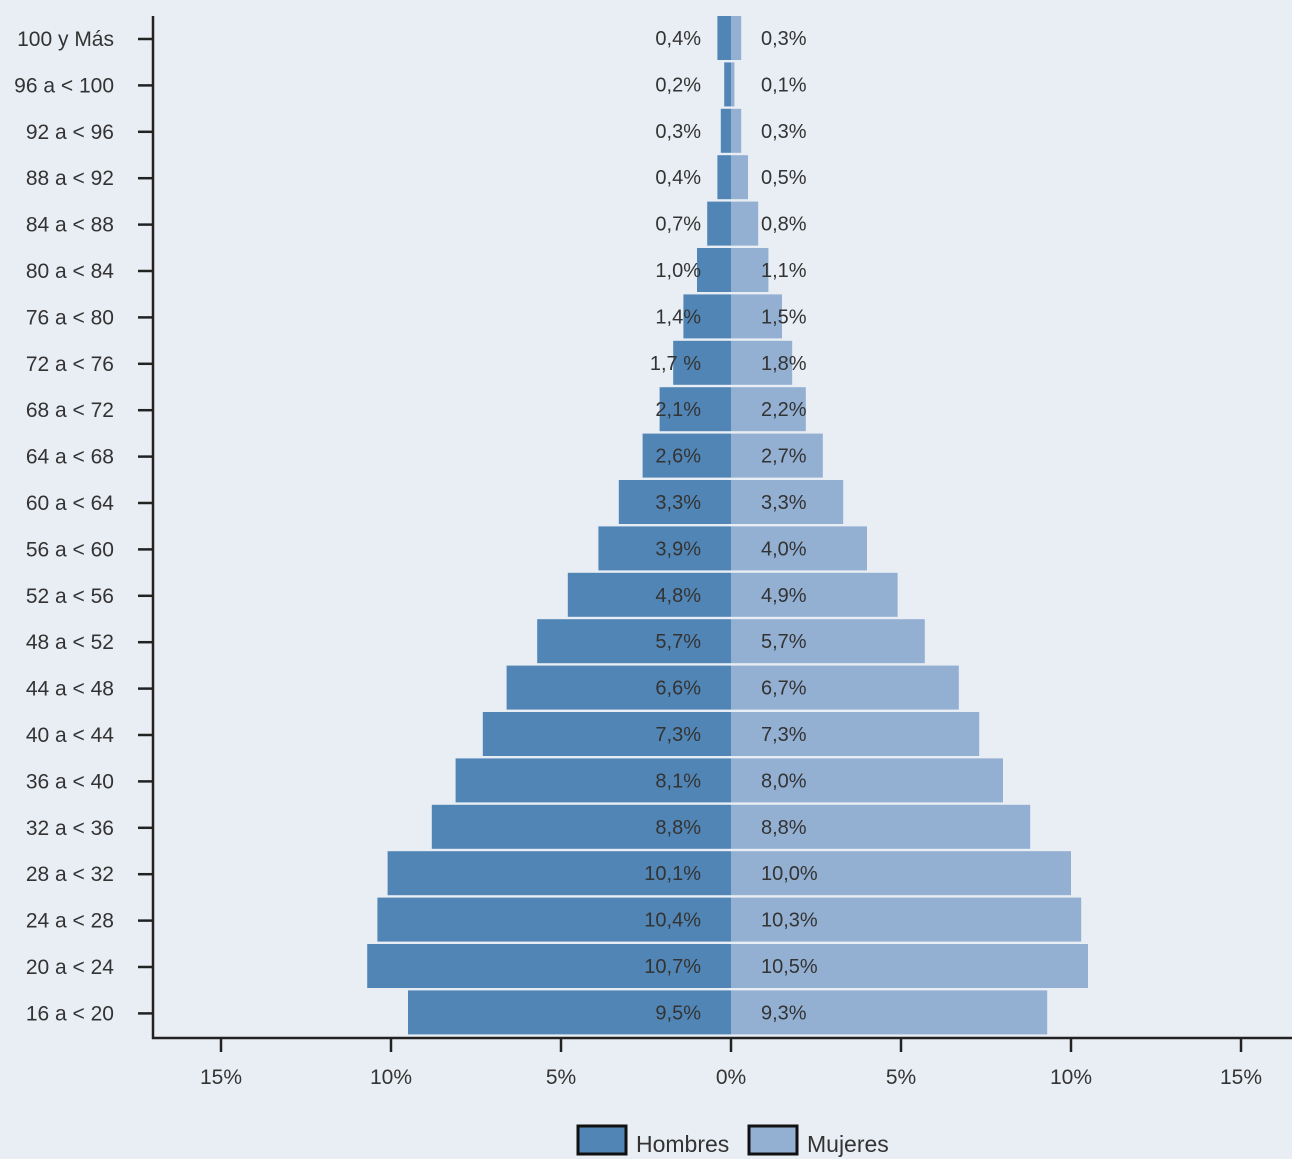 Image resolution: width=1292 pixels, height=1159 pixels. What do you see at coordinates (784, 85) in the screenshot?
I see `value-label-mujeres-96-a-100: 0,1%` at bounding box center [784, 85].